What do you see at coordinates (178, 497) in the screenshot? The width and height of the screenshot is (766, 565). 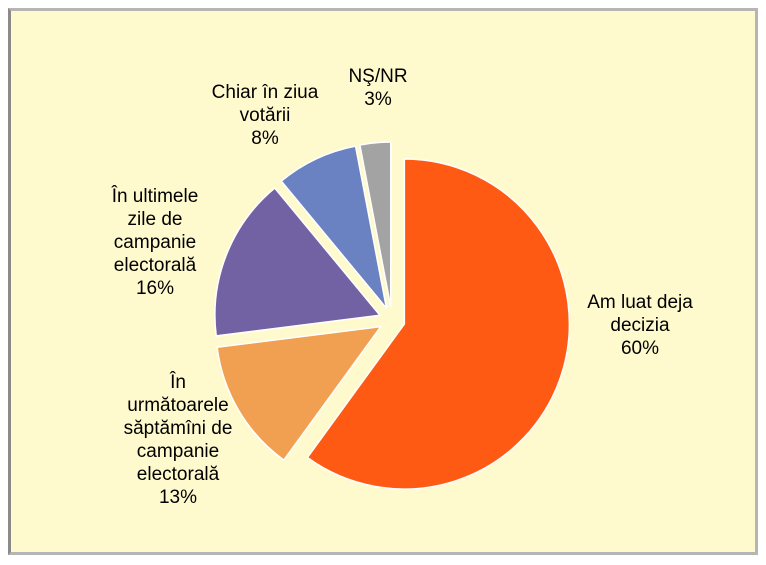 I see `value-label: 13%` at bounding box center [178, 497].